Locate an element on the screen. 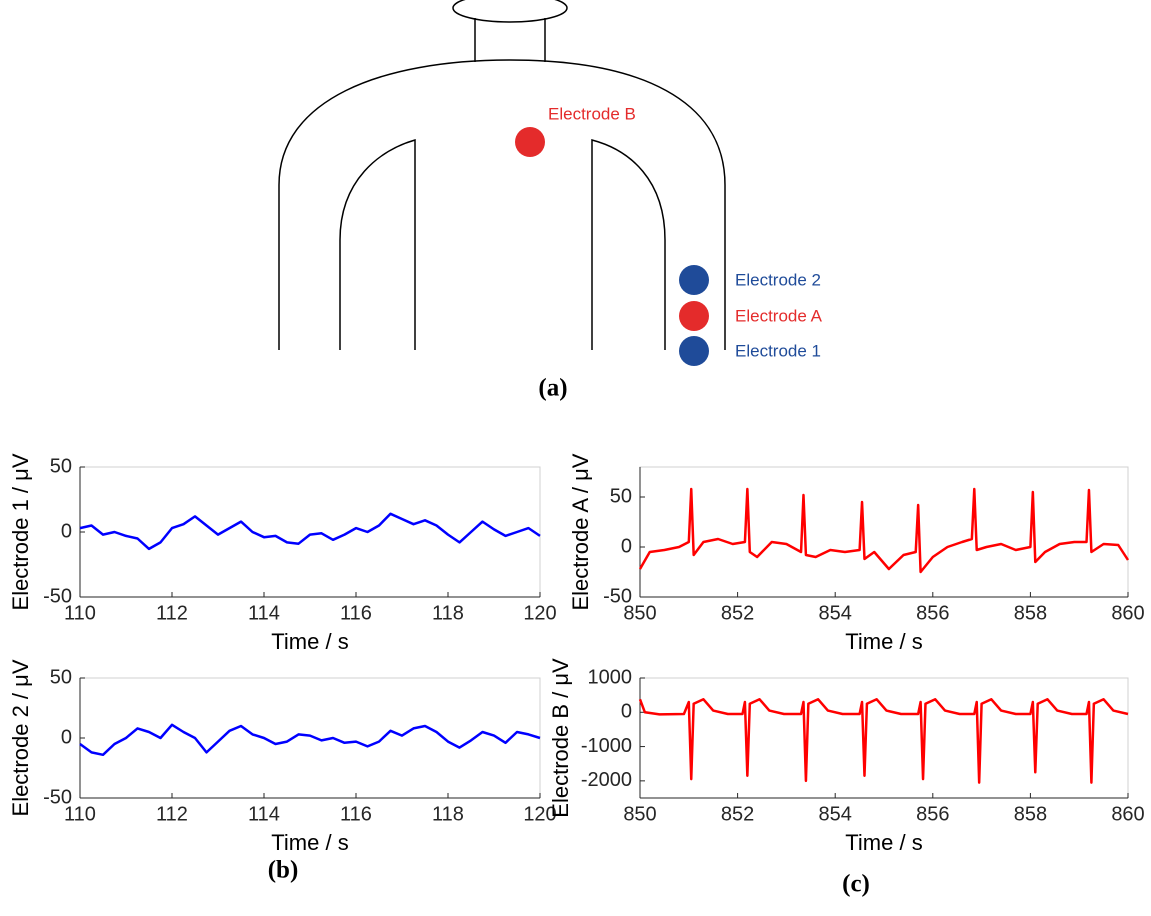  y-axis-label: Electrode B / μV is located at coordinates (560, 738).